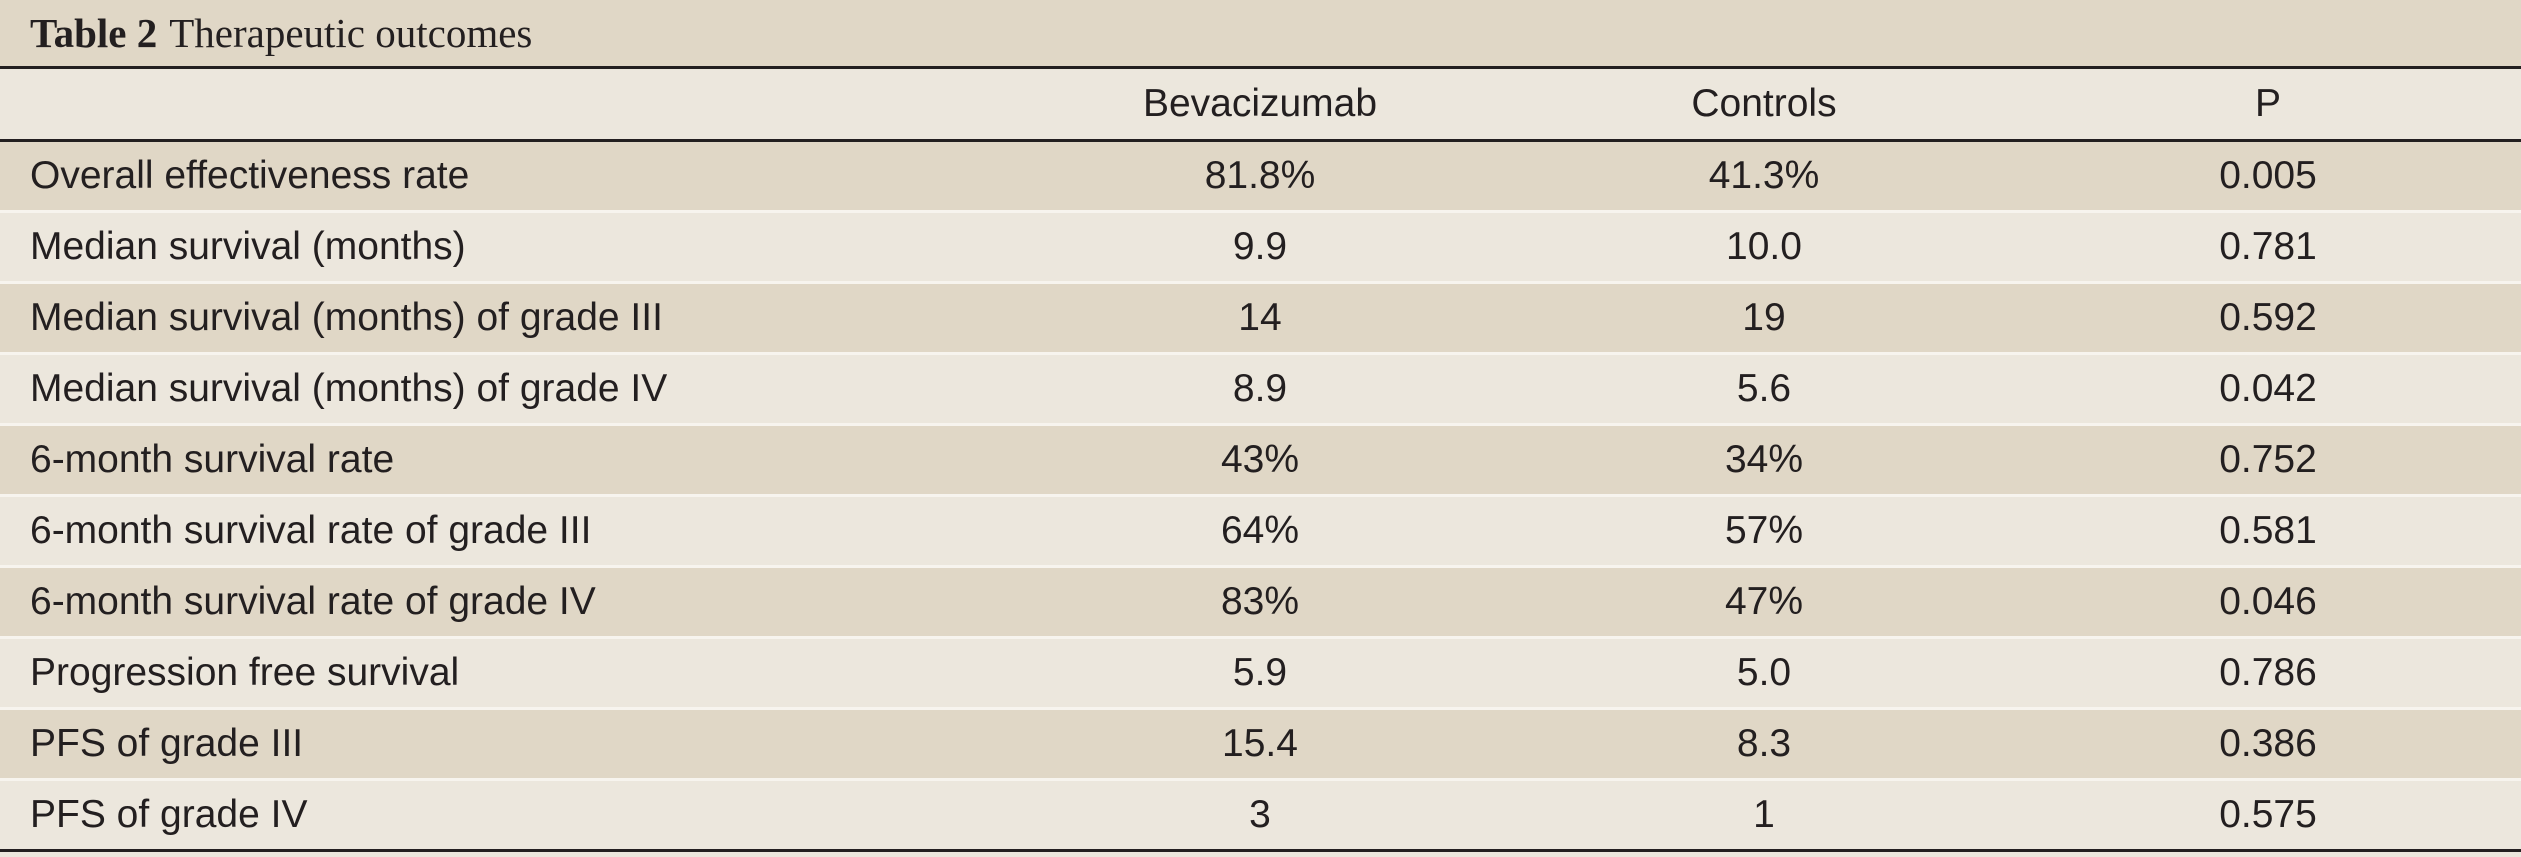 This screenshot has height=857, width=2521. I want to click on bevacizumab-cell: 3, so click(1260, 814).